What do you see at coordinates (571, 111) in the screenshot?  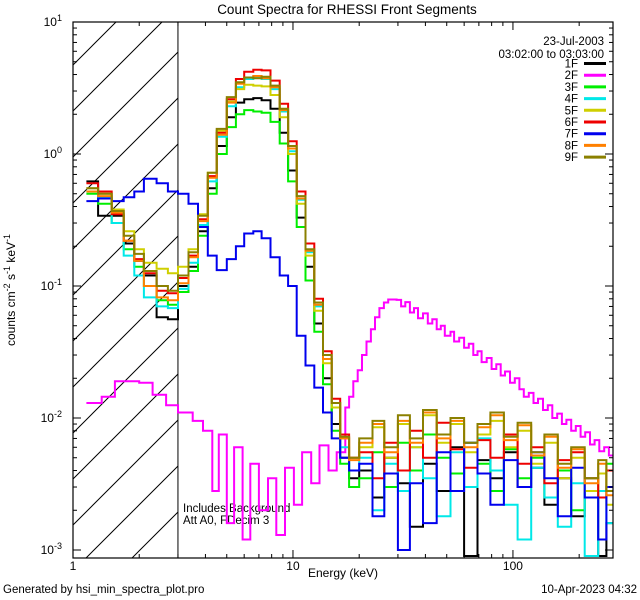 I see `legend-label-5F: 5F` at bounding box center [571, 111].